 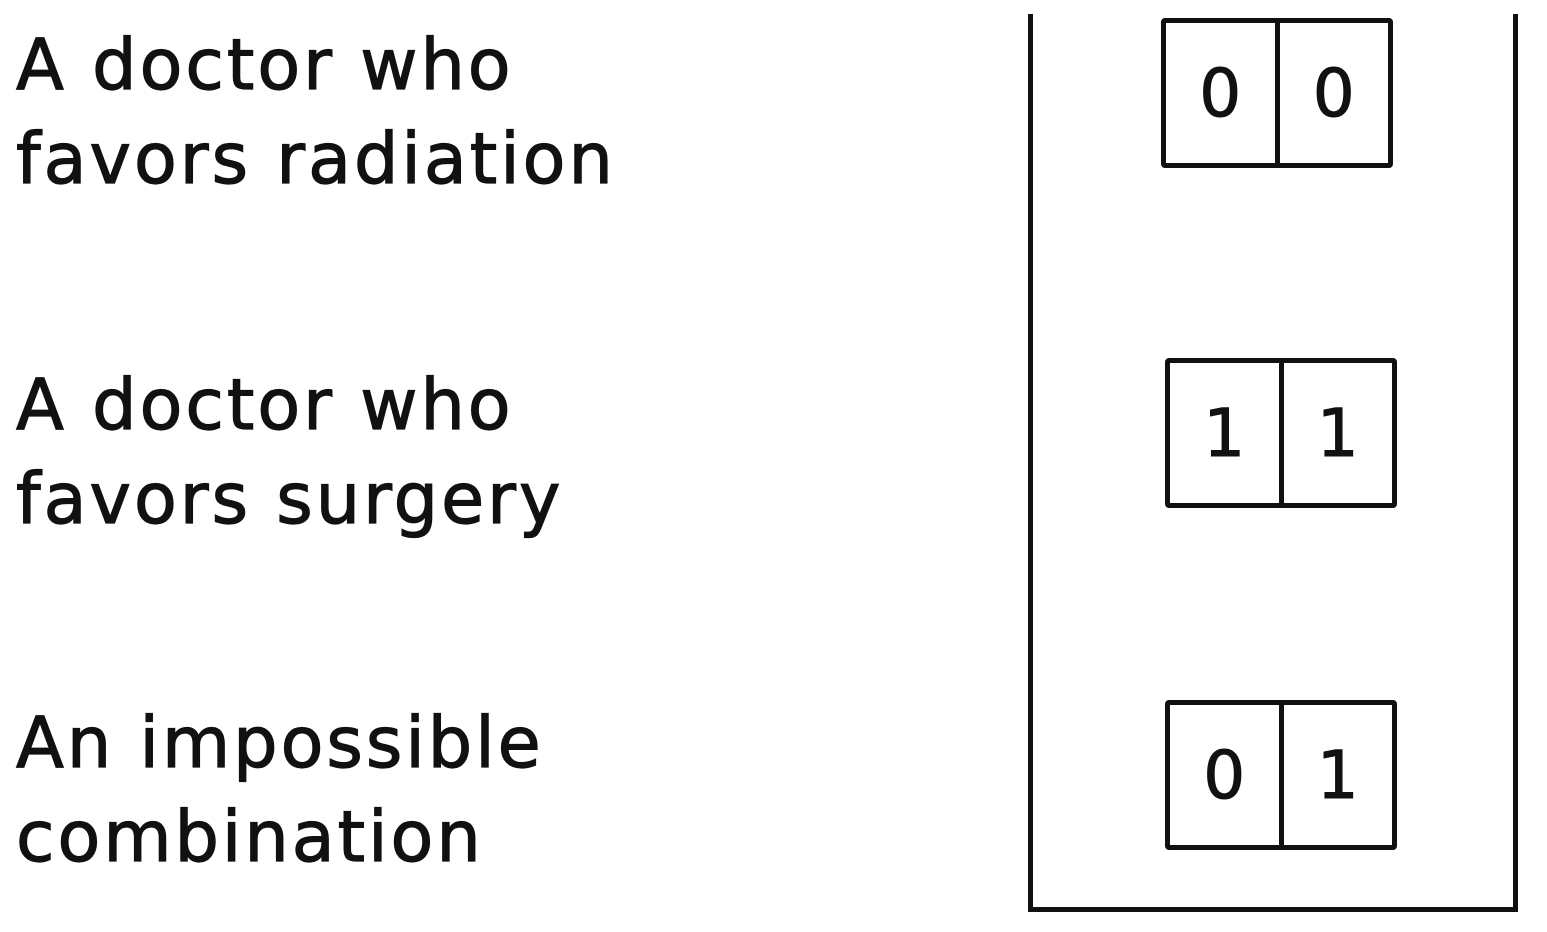 I want to click on bit-pair-radiation: 0 0, so click(x=1277, y=93).